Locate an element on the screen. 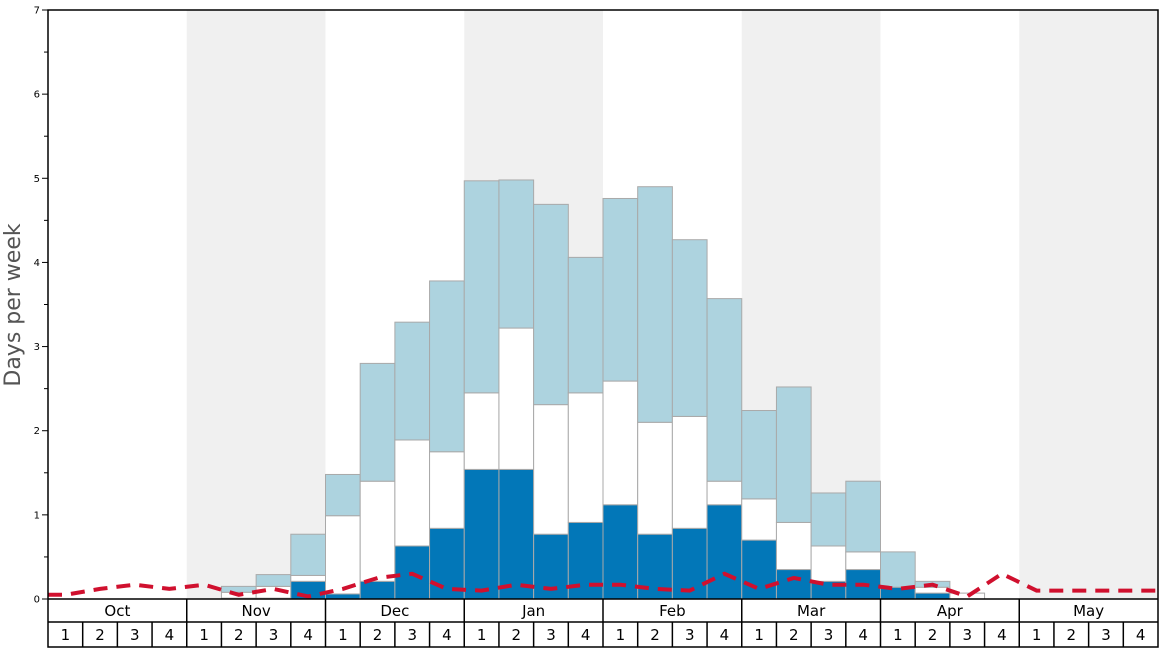 The height and width of the screenshot is (648, 1168). line-series-path is located at coordinates (603, 585).